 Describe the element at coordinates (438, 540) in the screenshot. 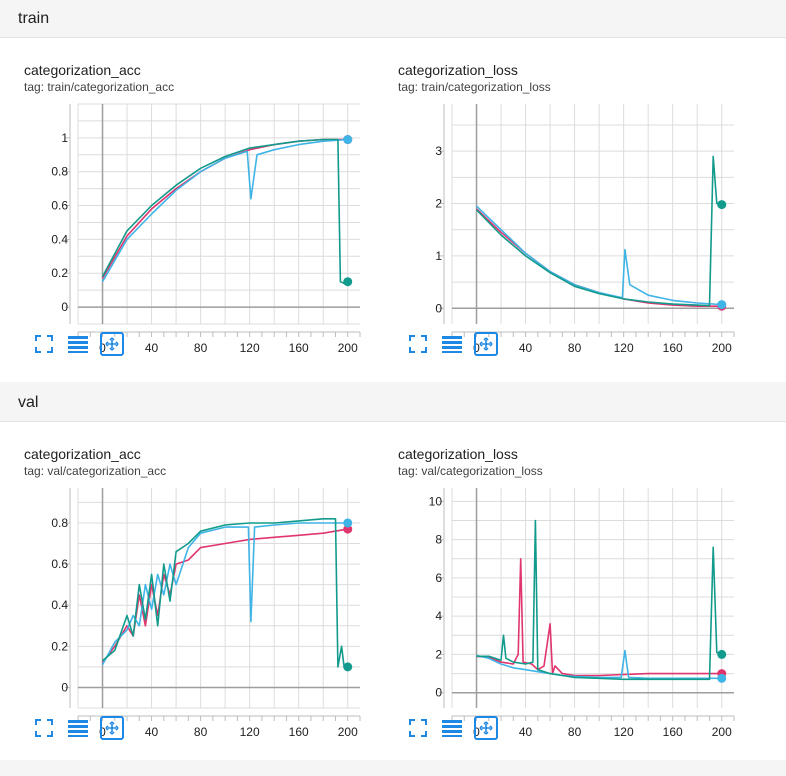

I see `y-tick-label: 8` at that location.